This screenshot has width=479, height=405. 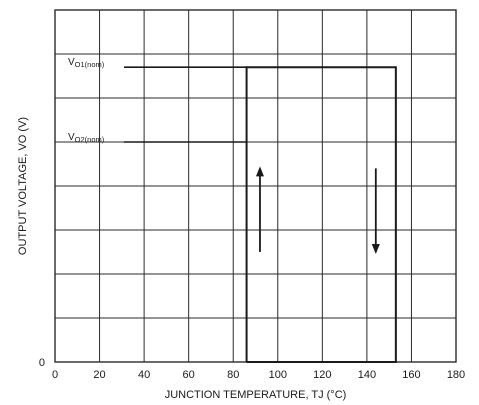 What do you see at coordinates (375, 249) in the screenshot?
I see `arrow-down-icon` at bounding box center [375, 249].